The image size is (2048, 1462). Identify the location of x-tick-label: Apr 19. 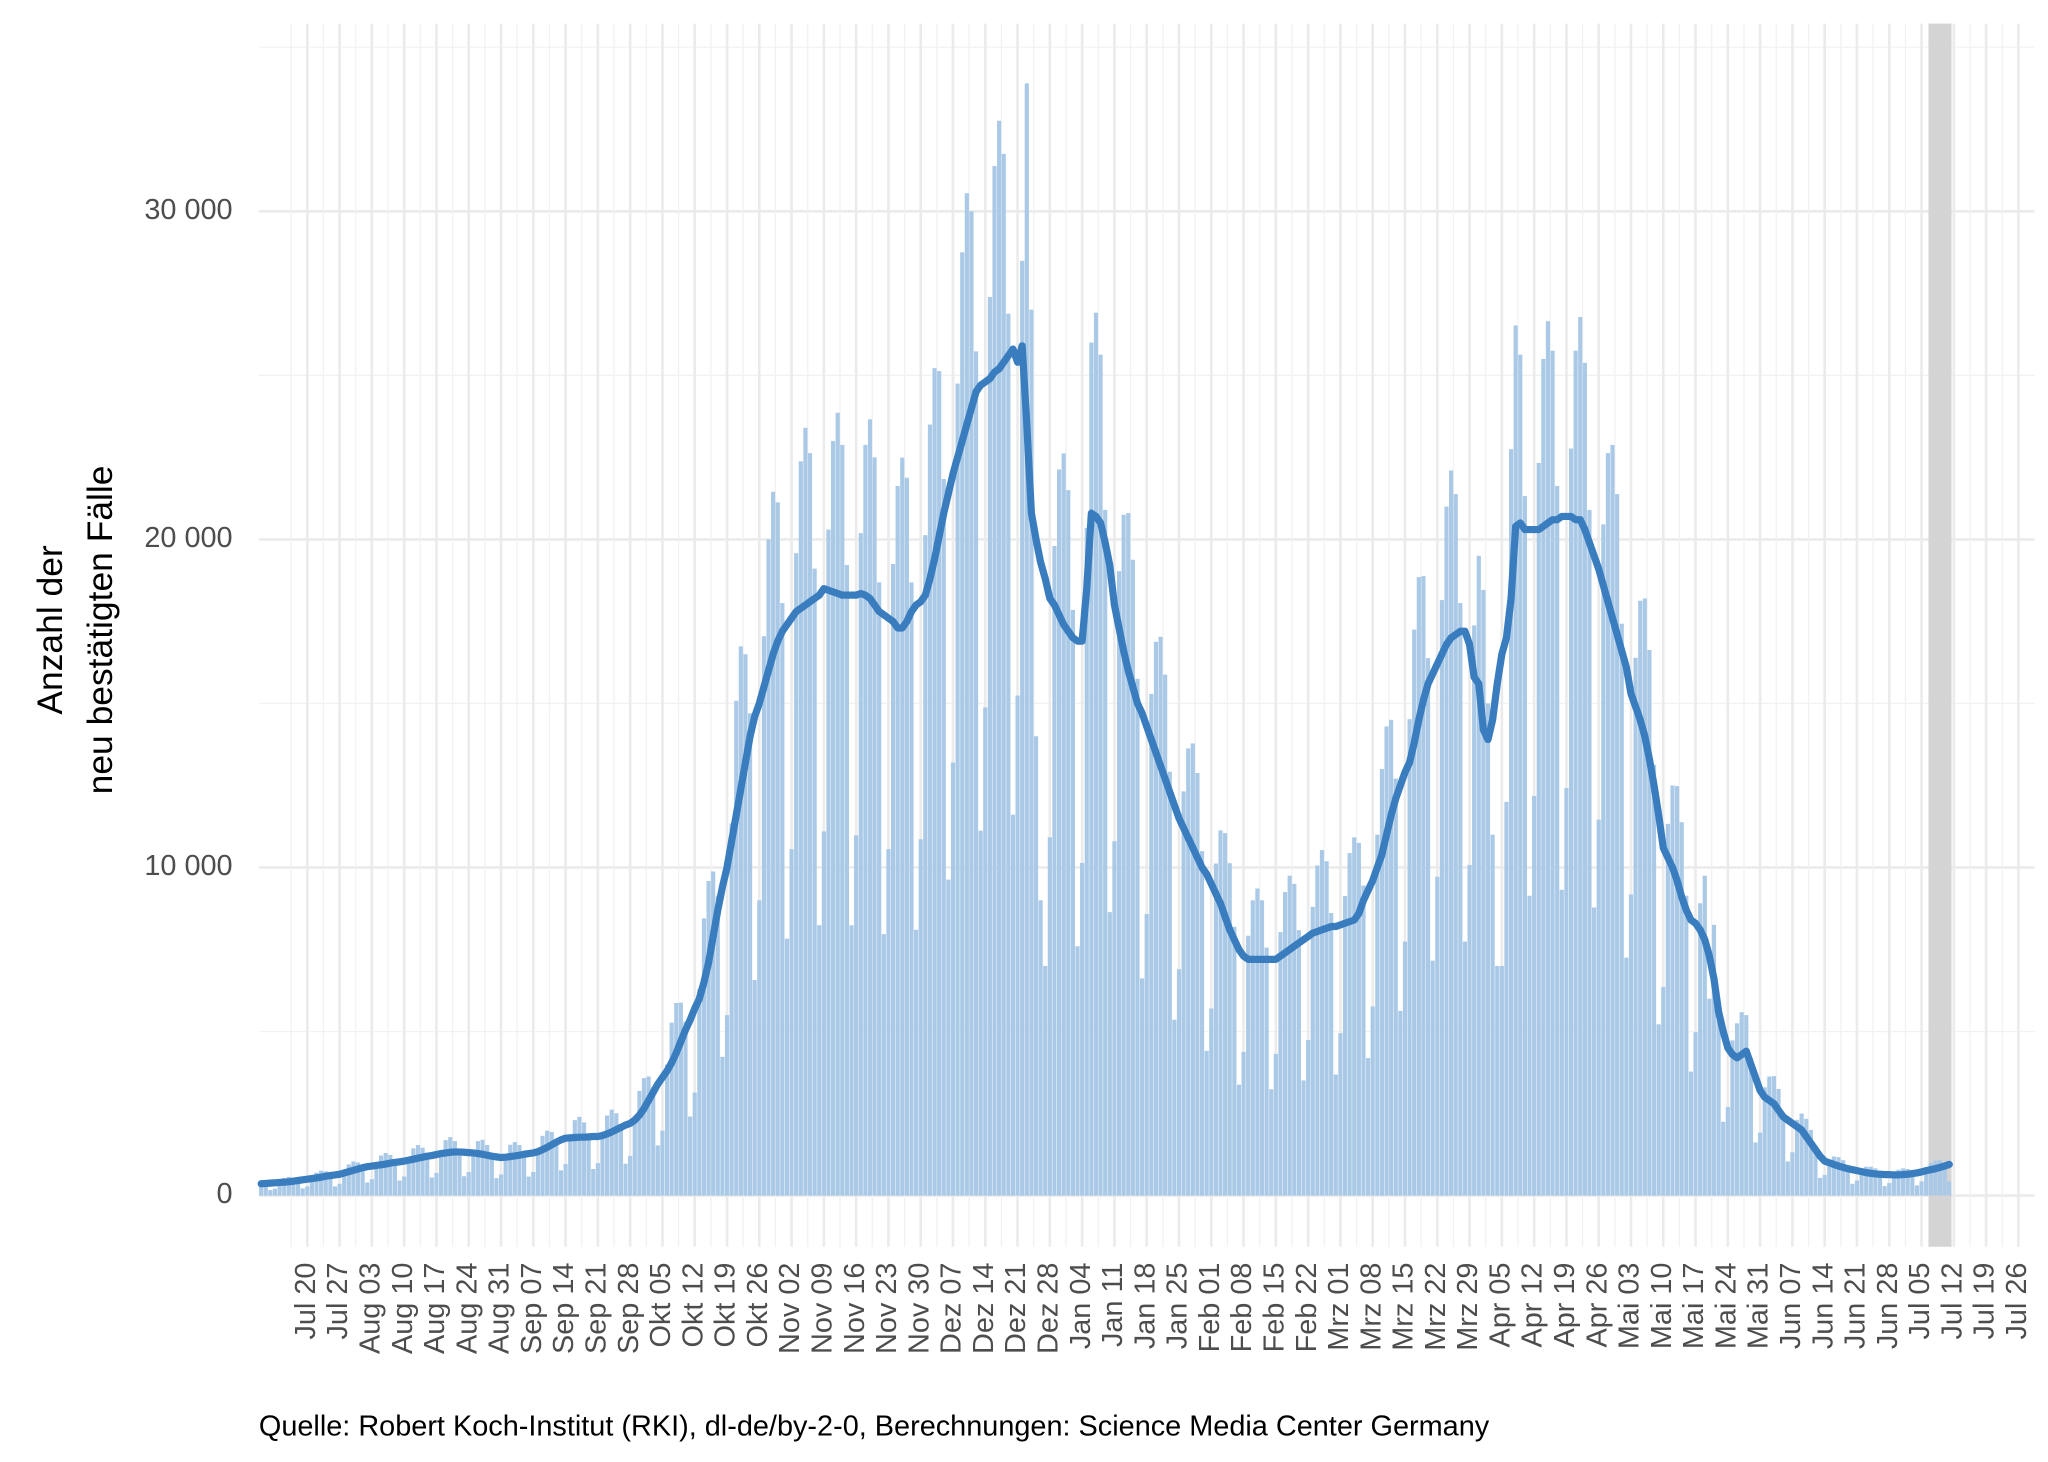
(1565, 1305).